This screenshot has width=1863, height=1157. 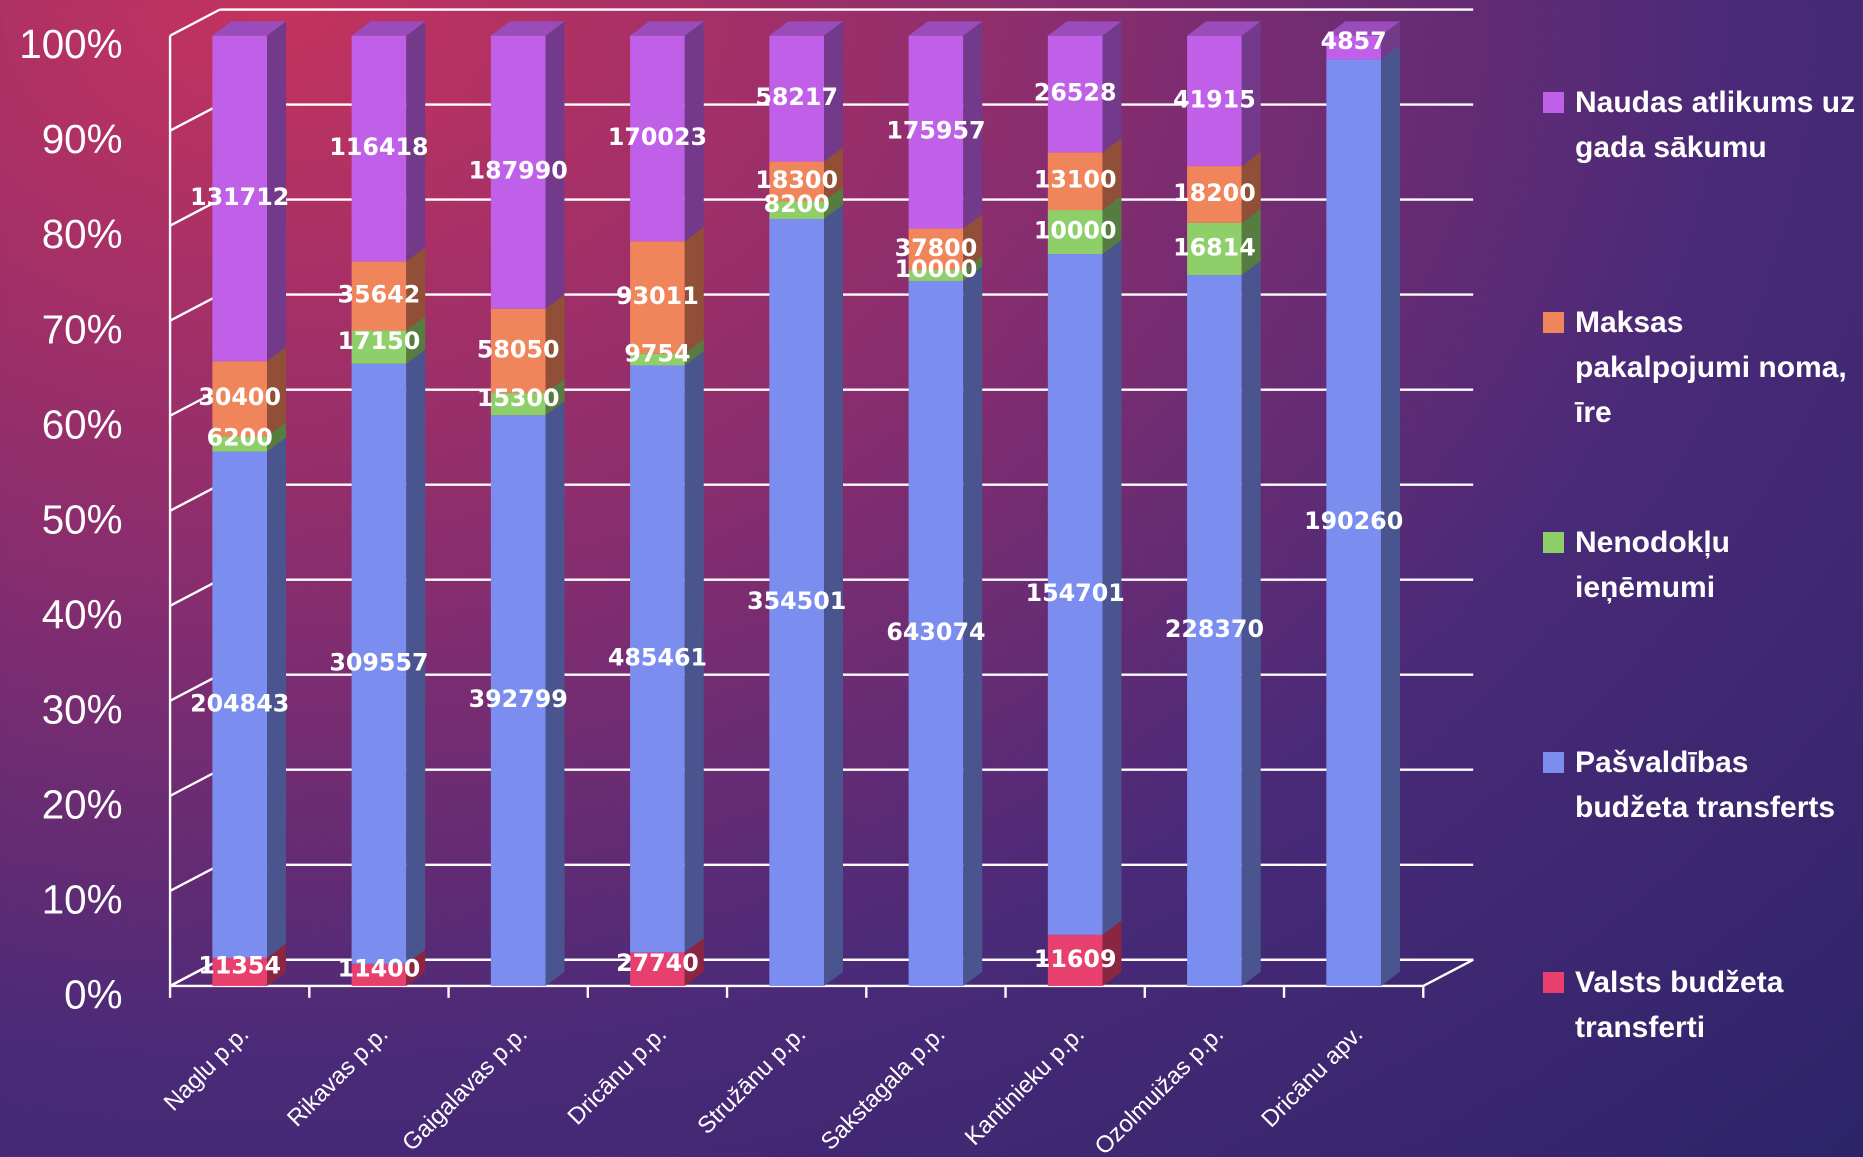 What do you see at coordinates (657, 963) in the screenshot?
I see `value-label: 27740` at bounding box center [657, 963].